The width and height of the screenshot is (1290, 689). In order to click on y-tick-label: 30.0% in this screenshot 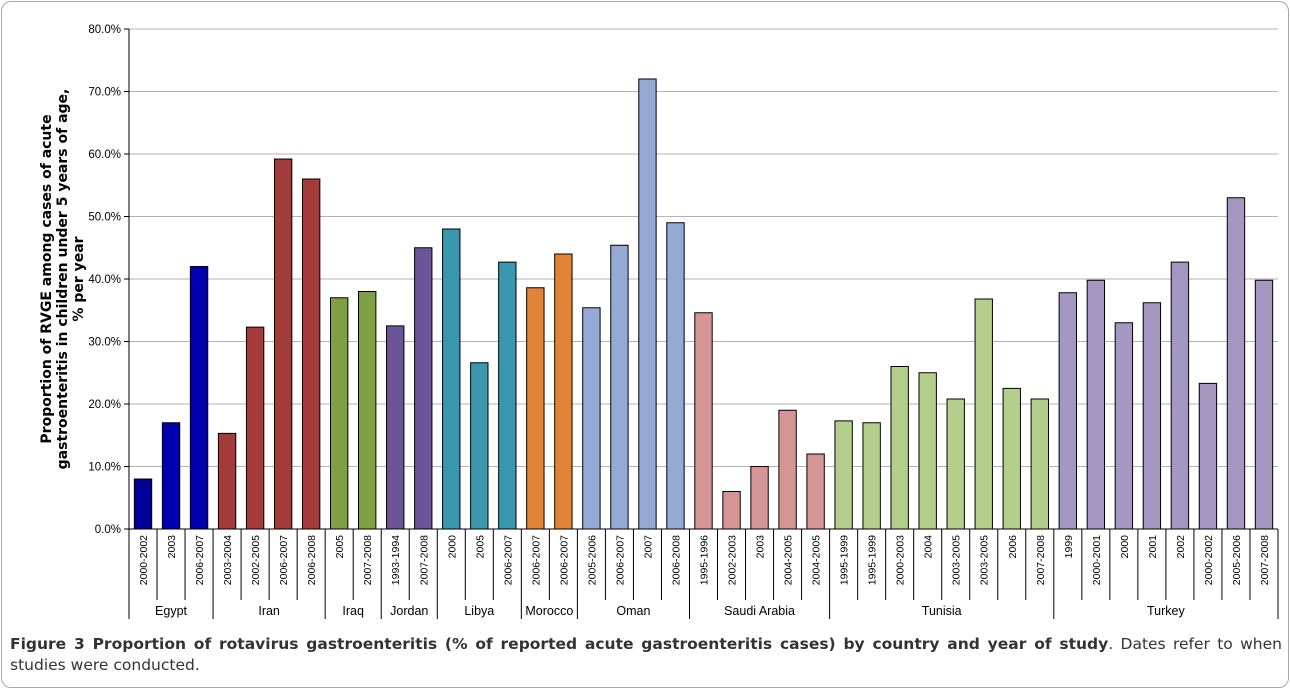, I will do `click(104, 343)`.